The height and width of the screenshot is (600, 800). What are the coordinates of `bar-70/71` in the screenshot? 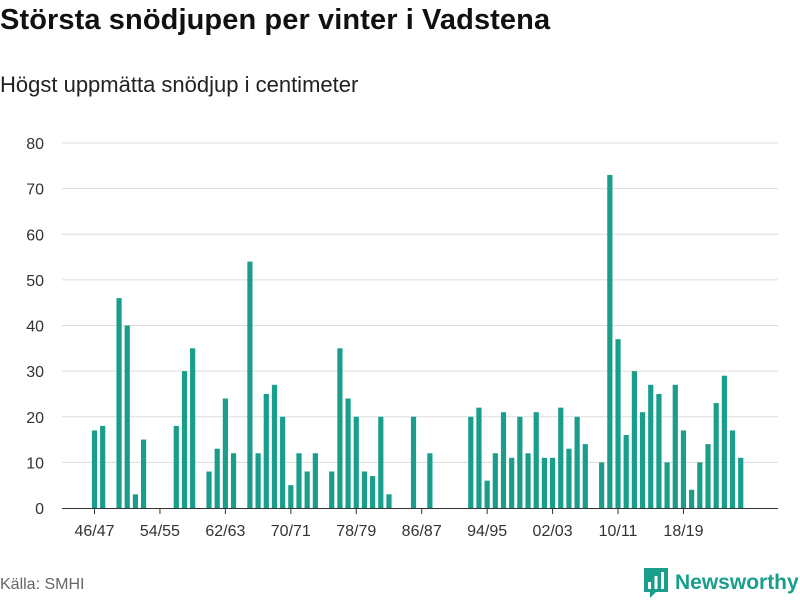 It's located at (291, 496).